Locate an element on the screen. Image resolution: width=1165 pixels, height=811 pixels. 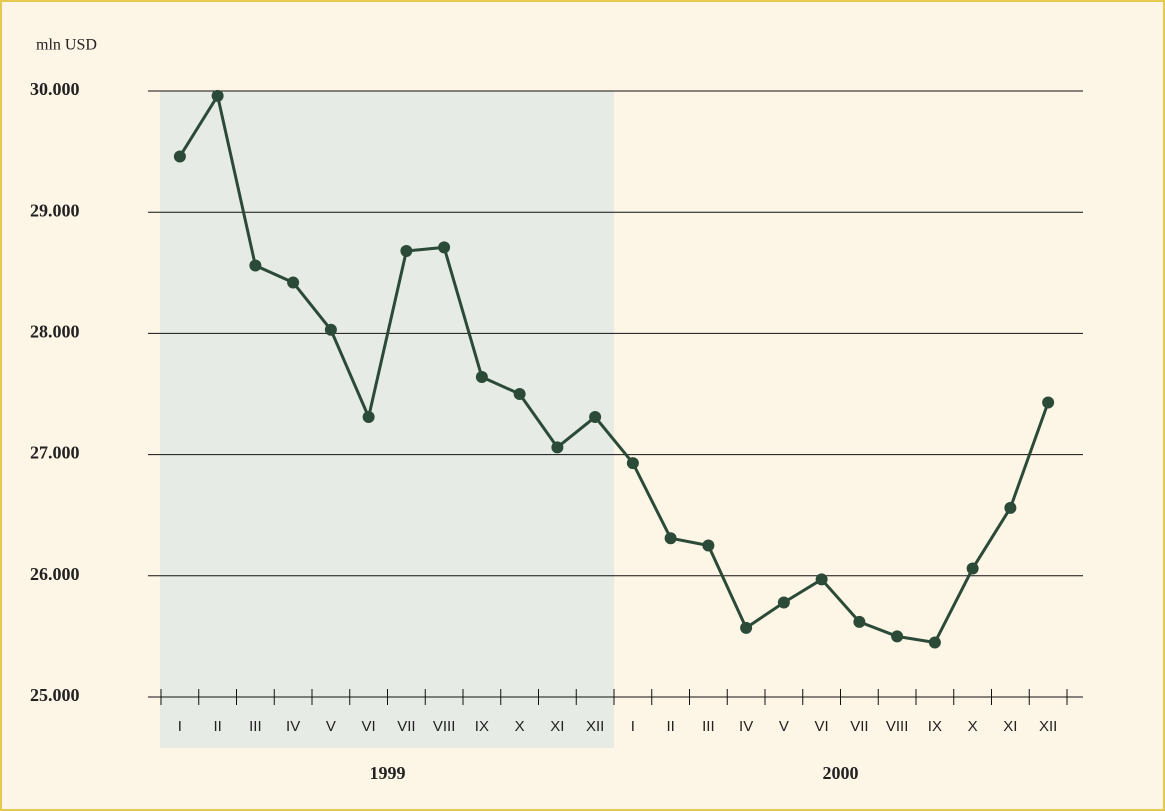
group-label: 2000 is located at coordinates (841, 773).